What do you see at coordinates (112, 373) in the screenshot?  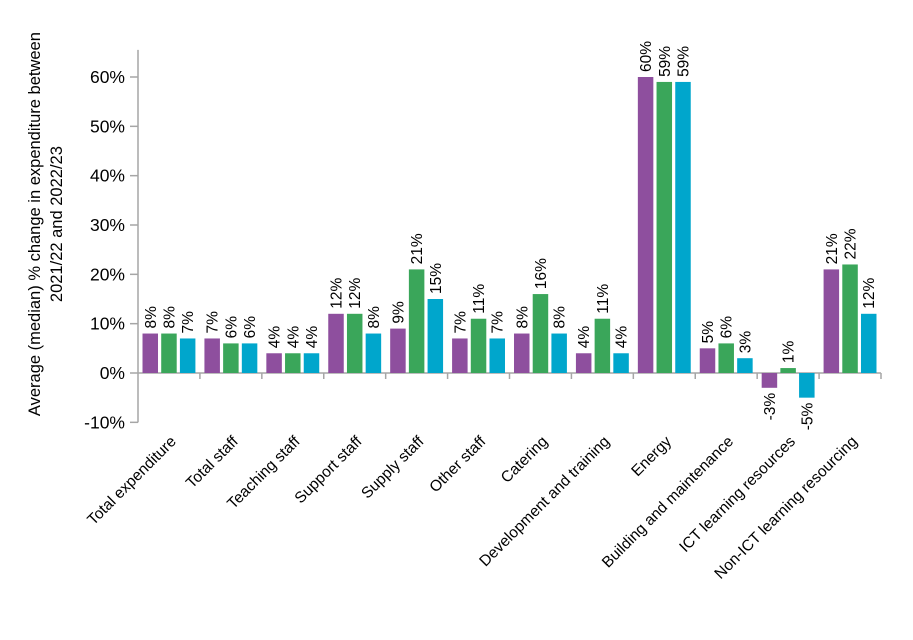 I see `y-axis-tick-label: 0%` at bounding box center [112, 373].